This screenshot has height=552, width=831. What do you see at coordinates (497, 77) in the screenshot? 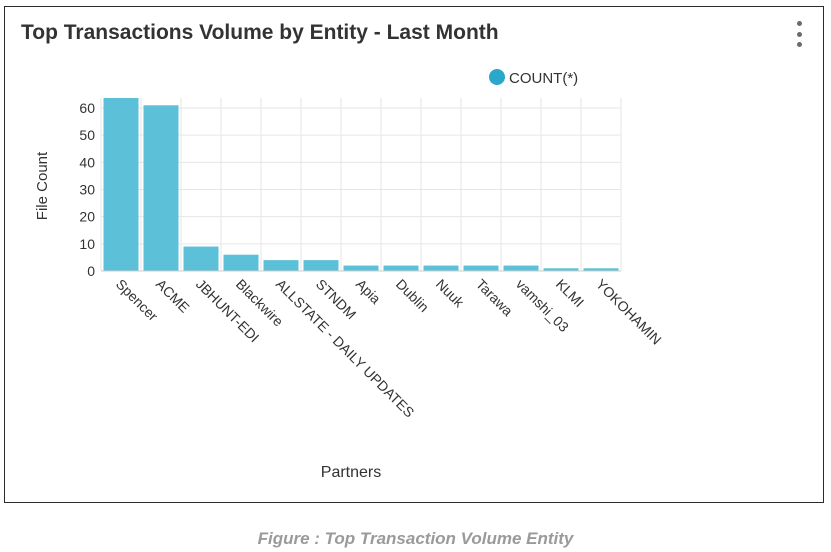
I see `legend-marker` at bounding box center [497, 77].